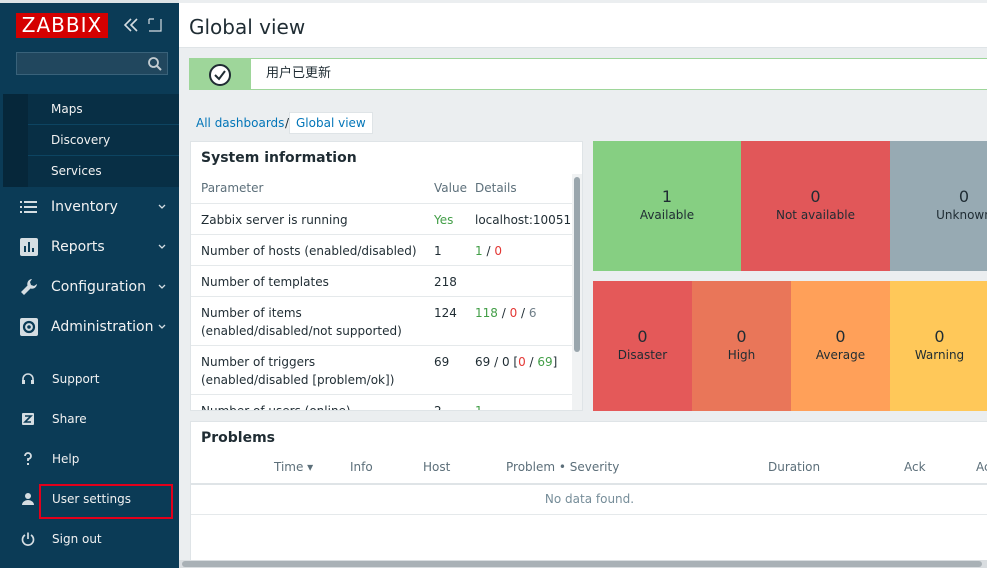 Image resolution: width=987 pixels, height=568 pixels. Describe the element at coordinates (588, 74) in the screenshot. I see `success-message: 用户已更新` at that location.